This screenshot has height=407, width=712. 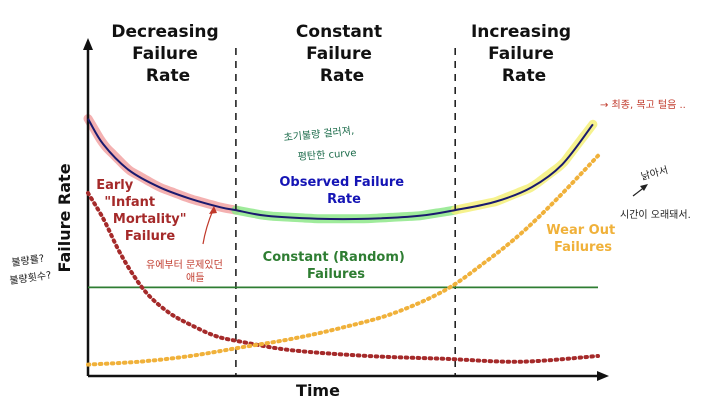 What do you see at coordinates (342, 54) in the screenshot?
I see `phase-title-constant: Constant Failure Rate` at bounding box center [342, 54].